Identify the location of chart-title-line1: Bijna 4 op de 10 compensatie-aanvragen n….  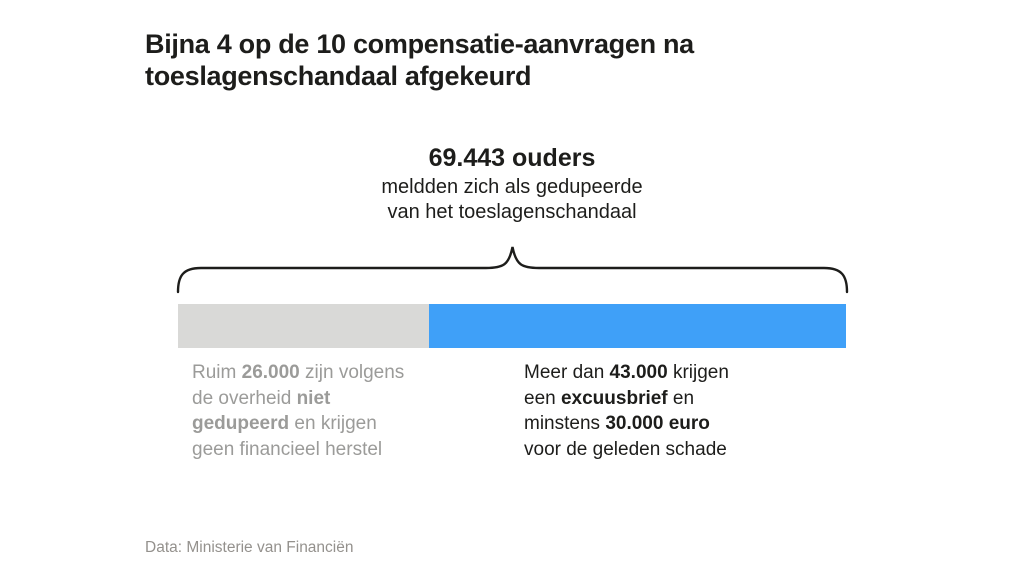
(419, 44).